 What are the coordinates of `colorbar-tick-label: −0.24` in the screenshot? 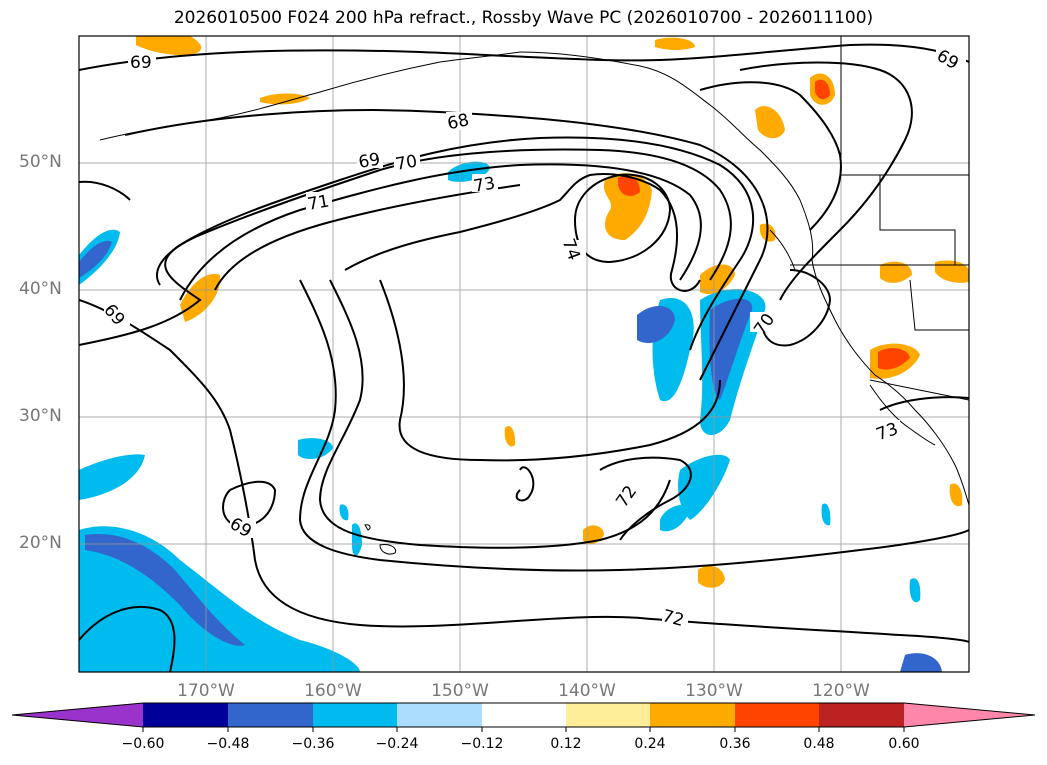 It's located at (397, 744).